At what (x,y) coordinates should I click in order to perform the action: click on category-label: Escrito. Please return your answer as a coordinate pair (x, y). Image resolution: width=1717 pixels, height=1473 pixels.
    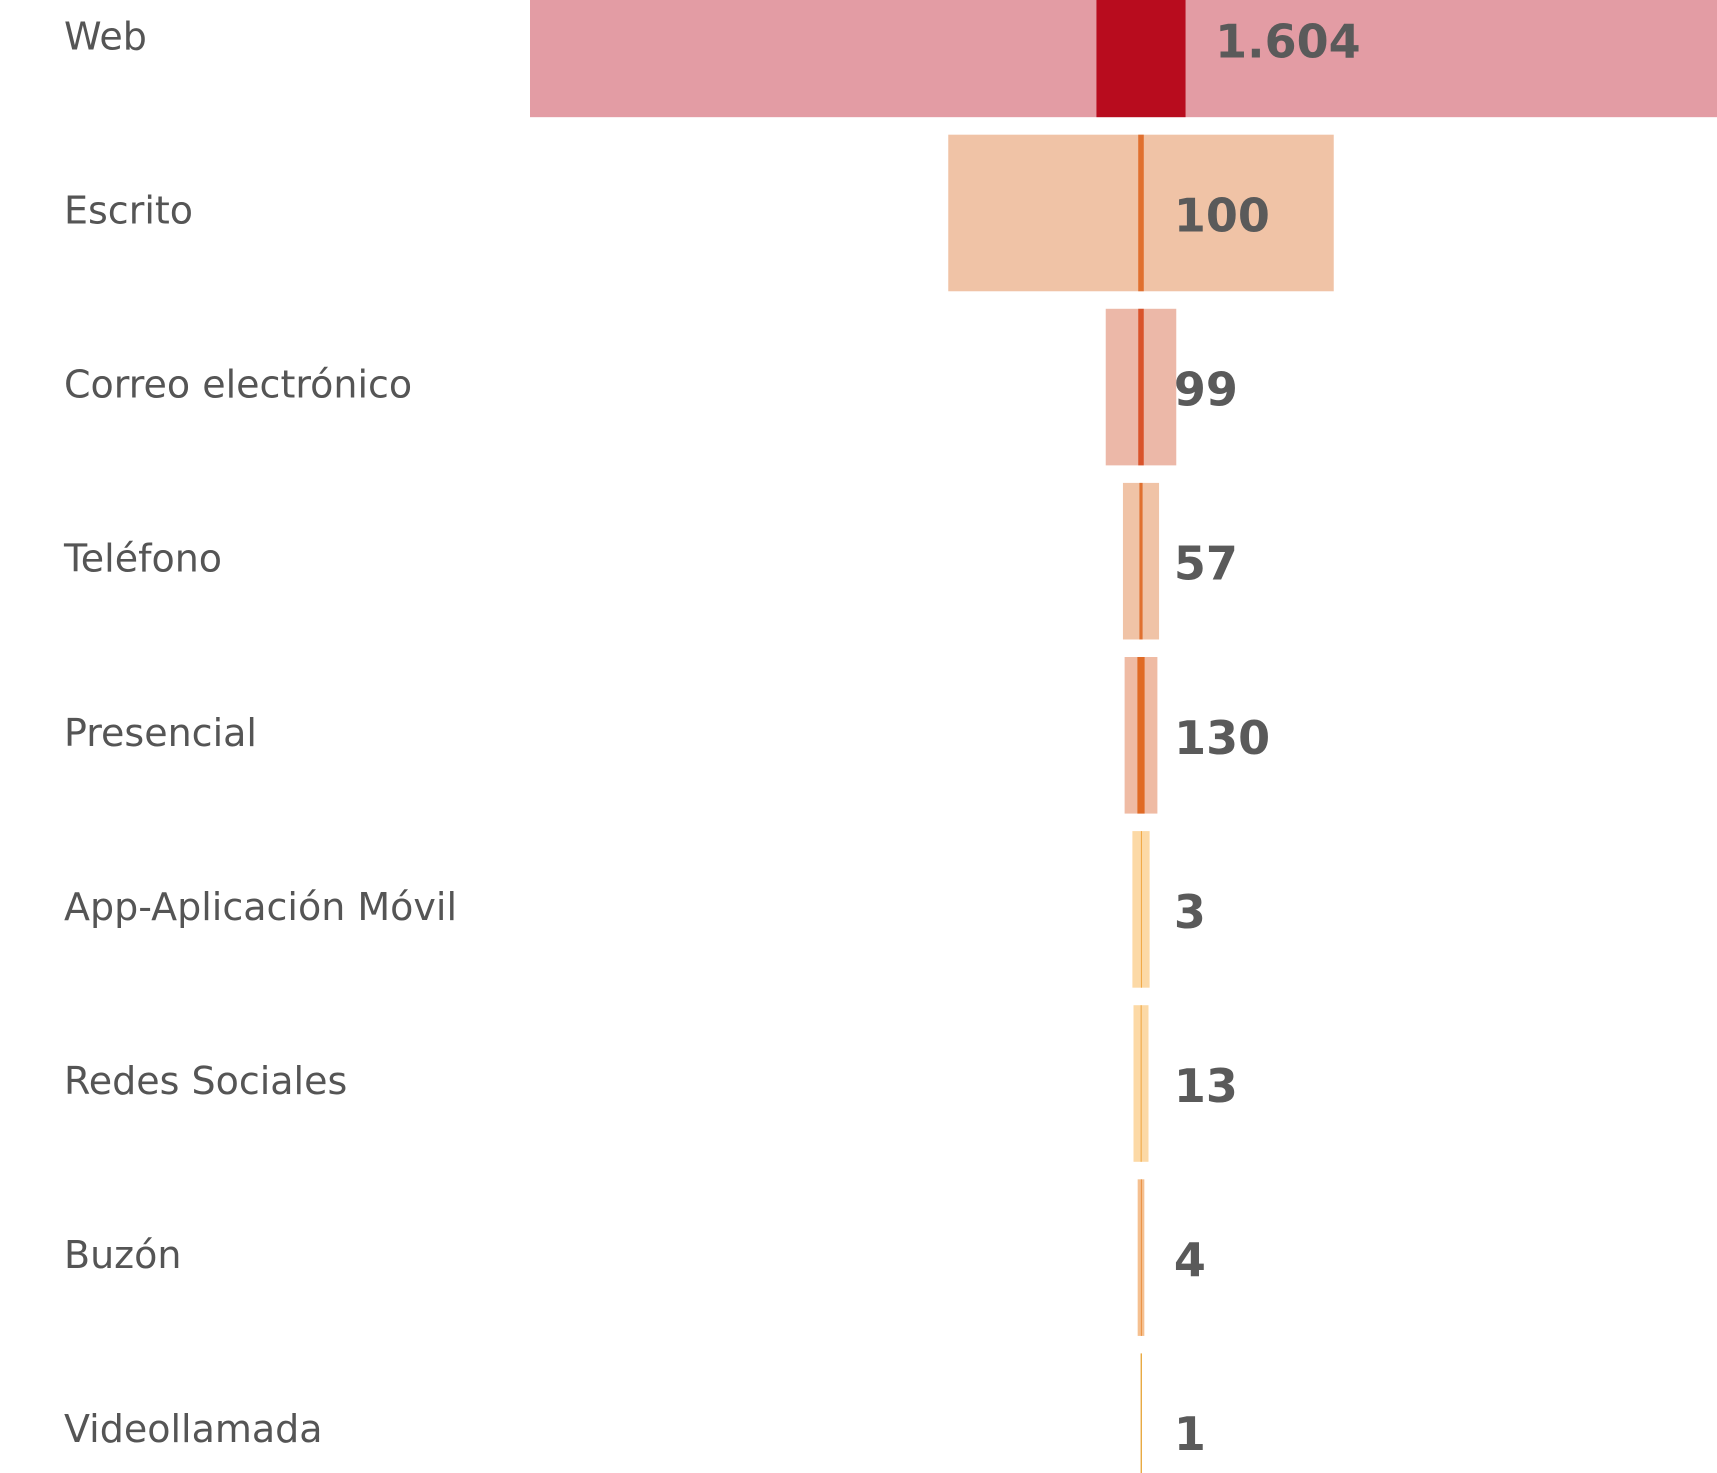
    Looking at the image, I should click on (128, 210).